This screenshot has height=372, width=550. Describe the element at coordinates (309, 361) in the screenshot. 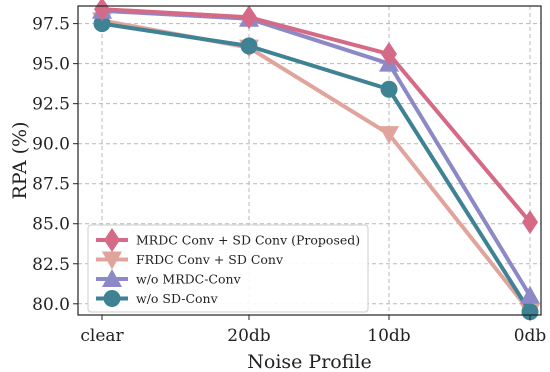

I see `x-axis-label: Noise Profile` at that location.